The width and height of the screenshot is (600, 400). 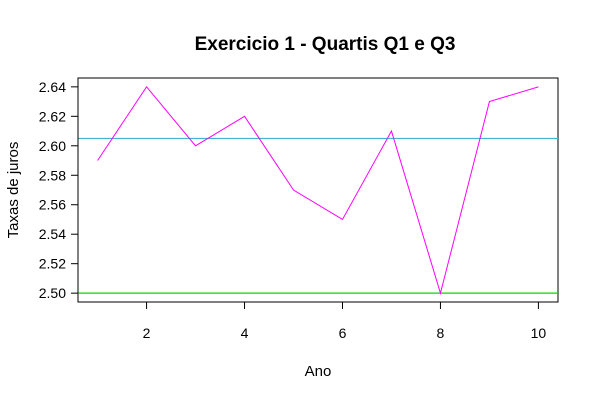 I want to click on x-tick-label: 2, so click(x=147, y=333).